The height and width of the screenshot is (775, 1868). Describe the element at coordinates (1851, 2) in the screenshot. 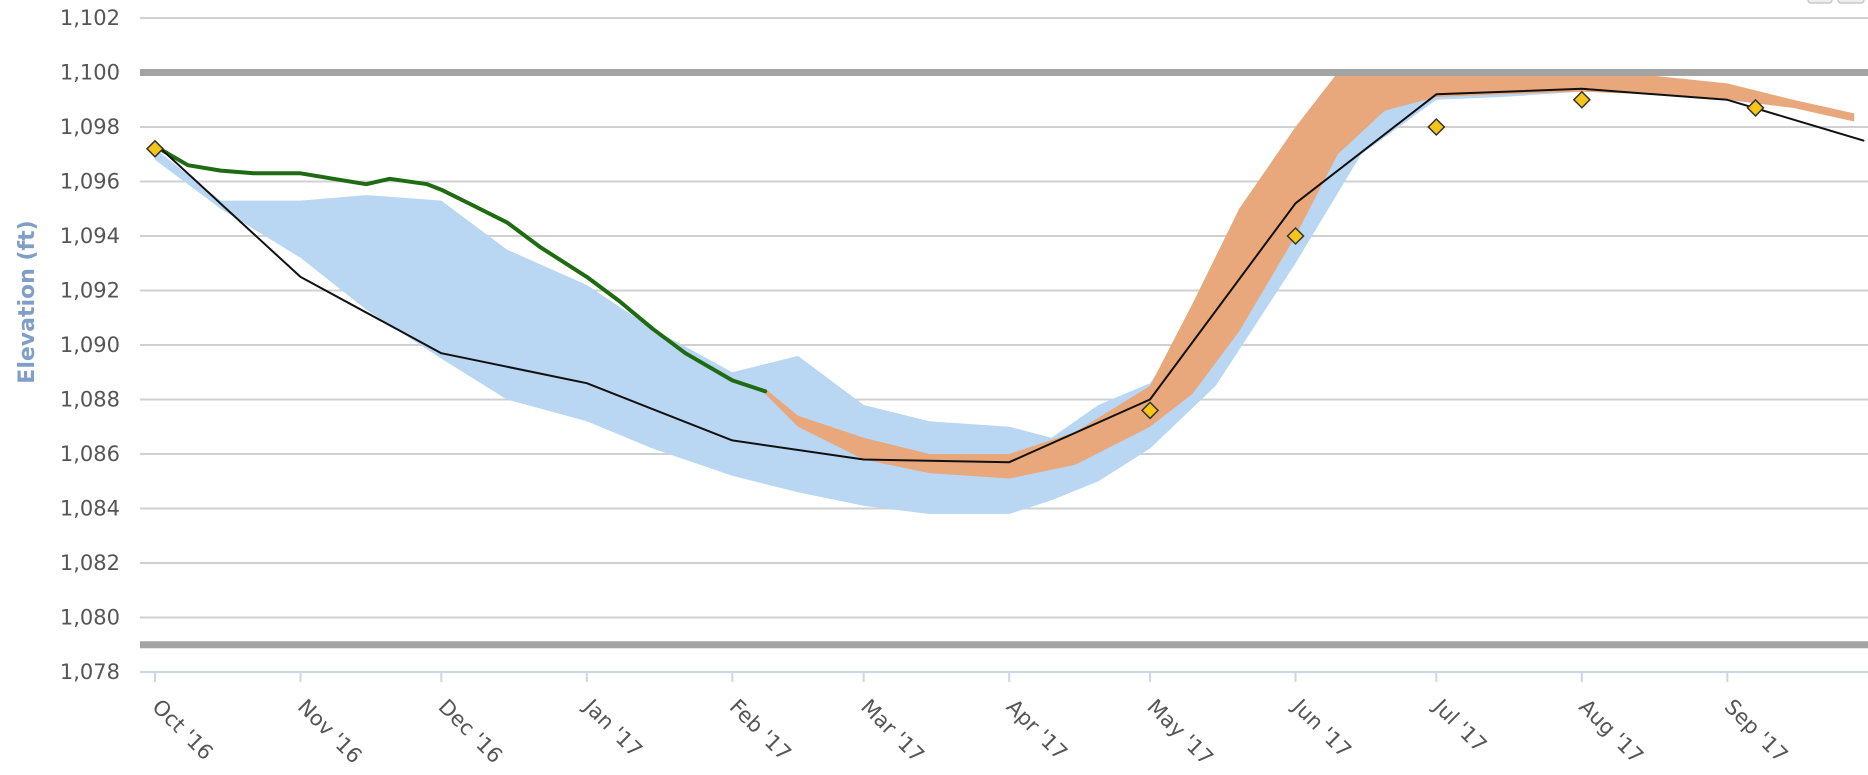

I see `export-icon` at that location.